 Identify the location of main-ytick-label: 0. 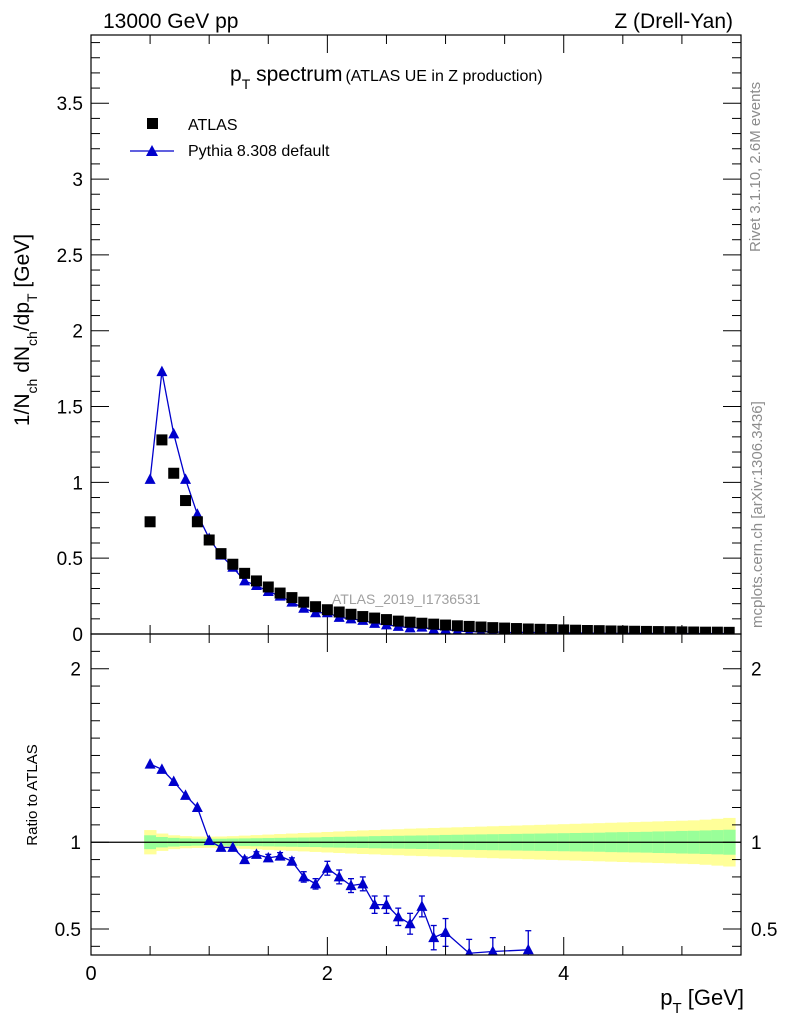
(77, 635).